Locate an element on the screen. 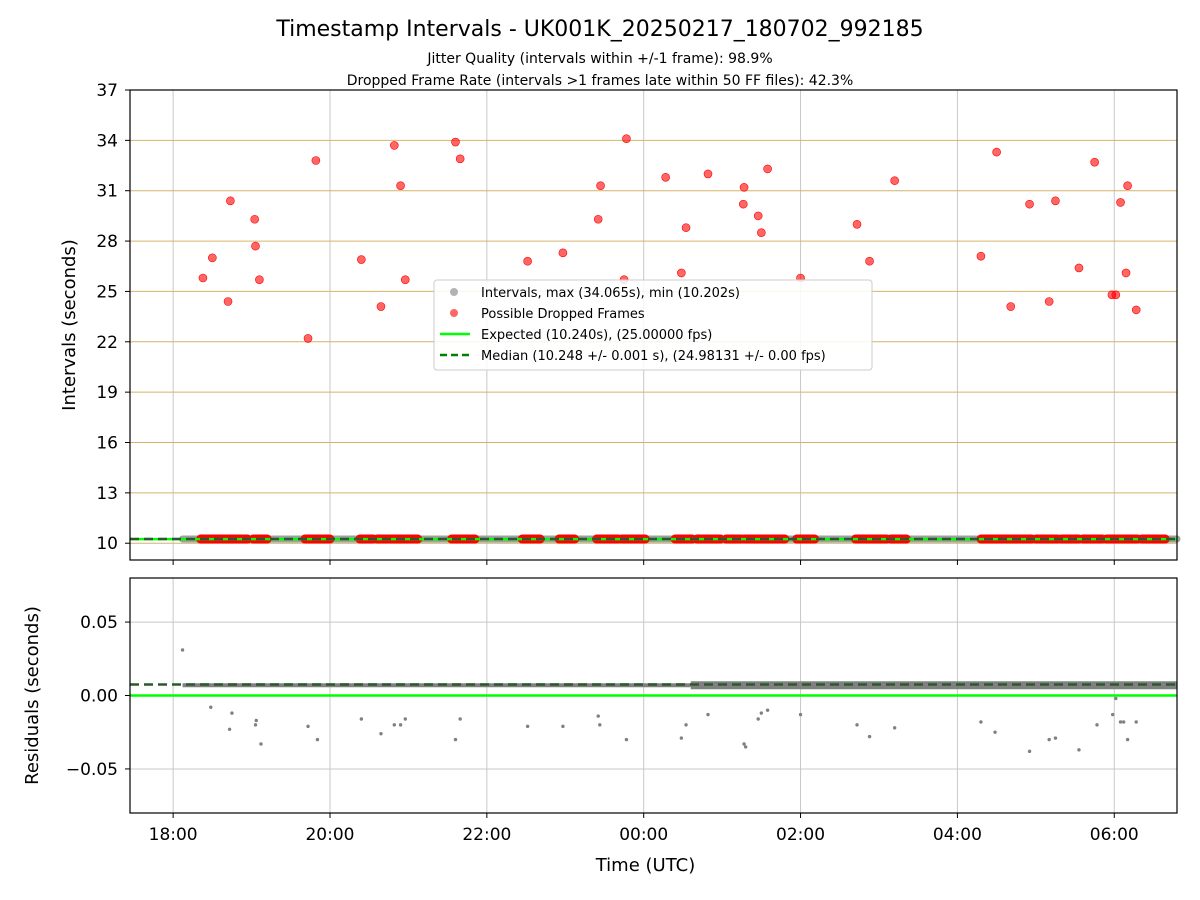 This screenshot has width=1200, height=900. y-tick-label: 28 is located at coordinates (107, 242).